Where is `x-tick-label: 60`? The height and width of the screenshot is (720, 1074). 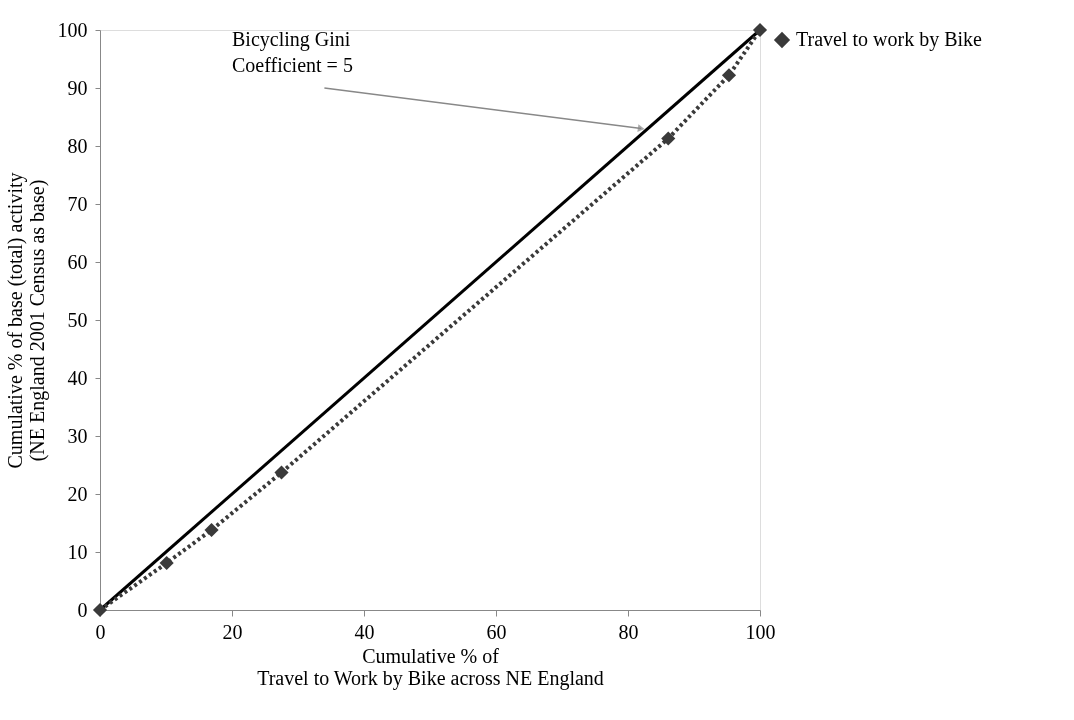 x-tick-label: 60 is located at coordinates (496, 631).